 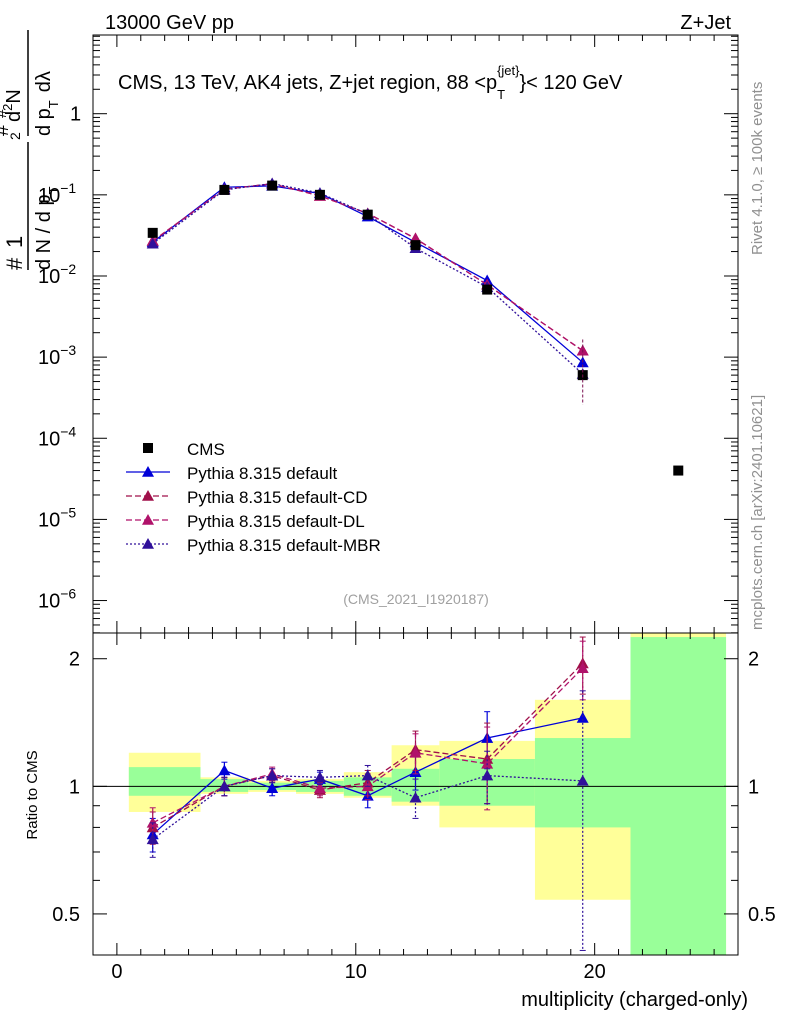 I want to click on y-tick-label: 10⁻⁴, so click(x=57, y=436).